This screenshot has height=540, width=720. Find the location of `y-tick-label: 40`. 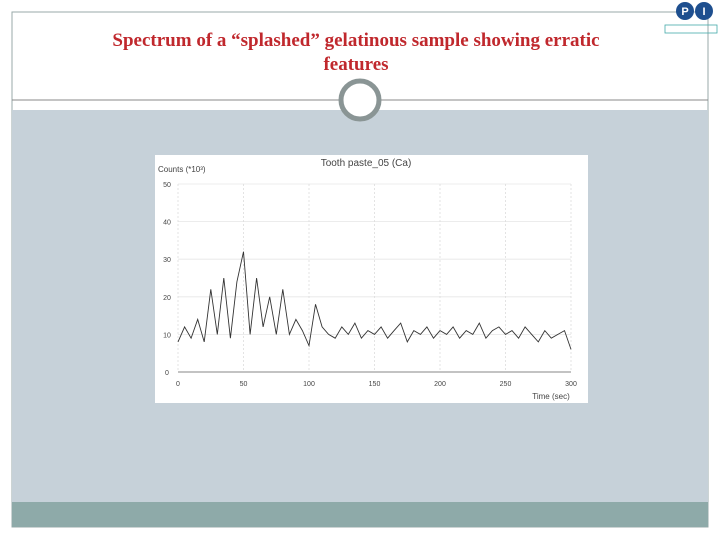

y-tick-label: 40 is located at coordinates (167, 223).